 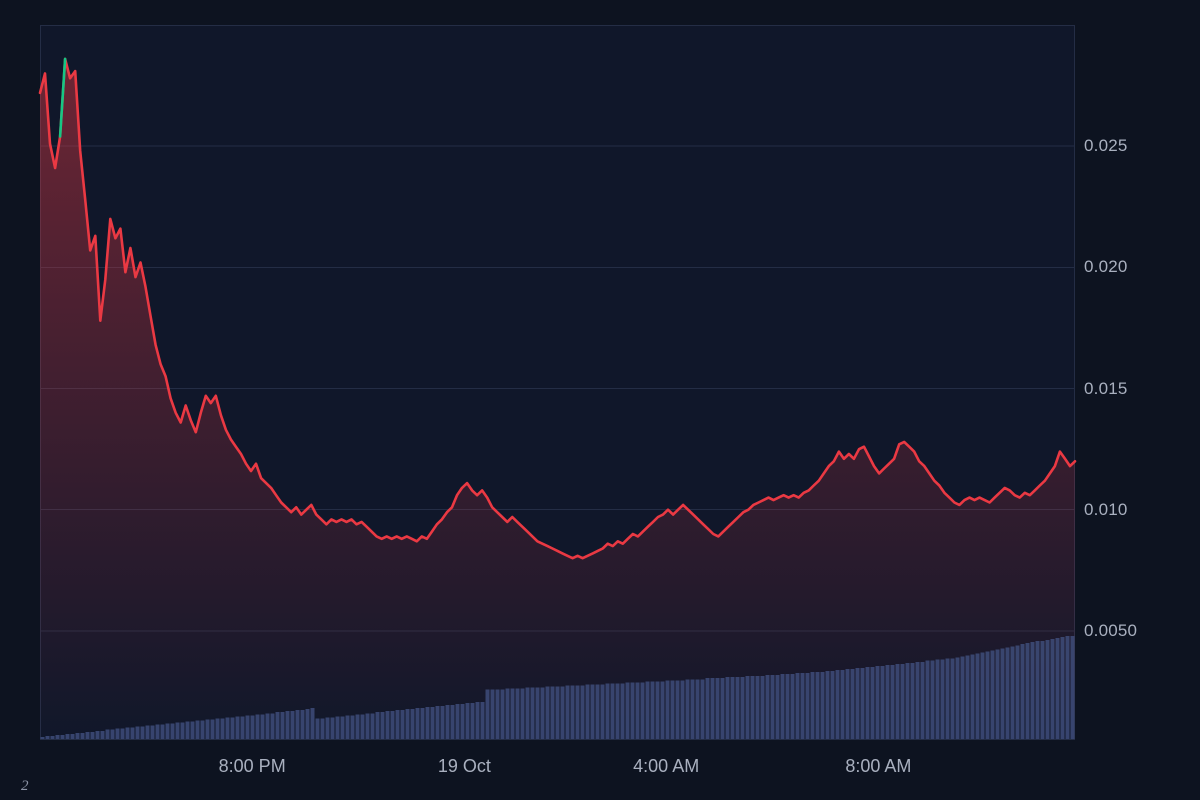 What do you see at coordinates (1106, 509) in the screenshot?
I see `y-axis-tick-label: 0.010` at bounding box center [1106, 509].